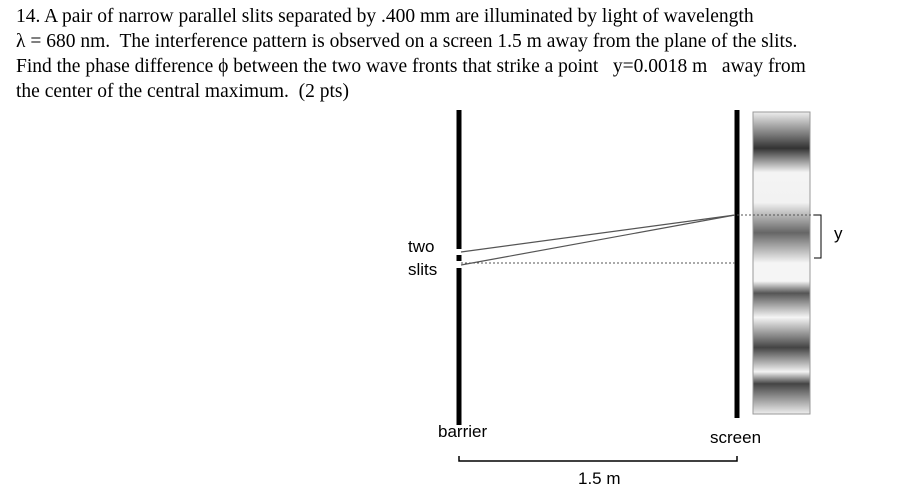 The width and height of the screenshot is (924, 490). Describe the element at coordinates (421, 246) in the screenshot. I see `slits-label: two` at that location.